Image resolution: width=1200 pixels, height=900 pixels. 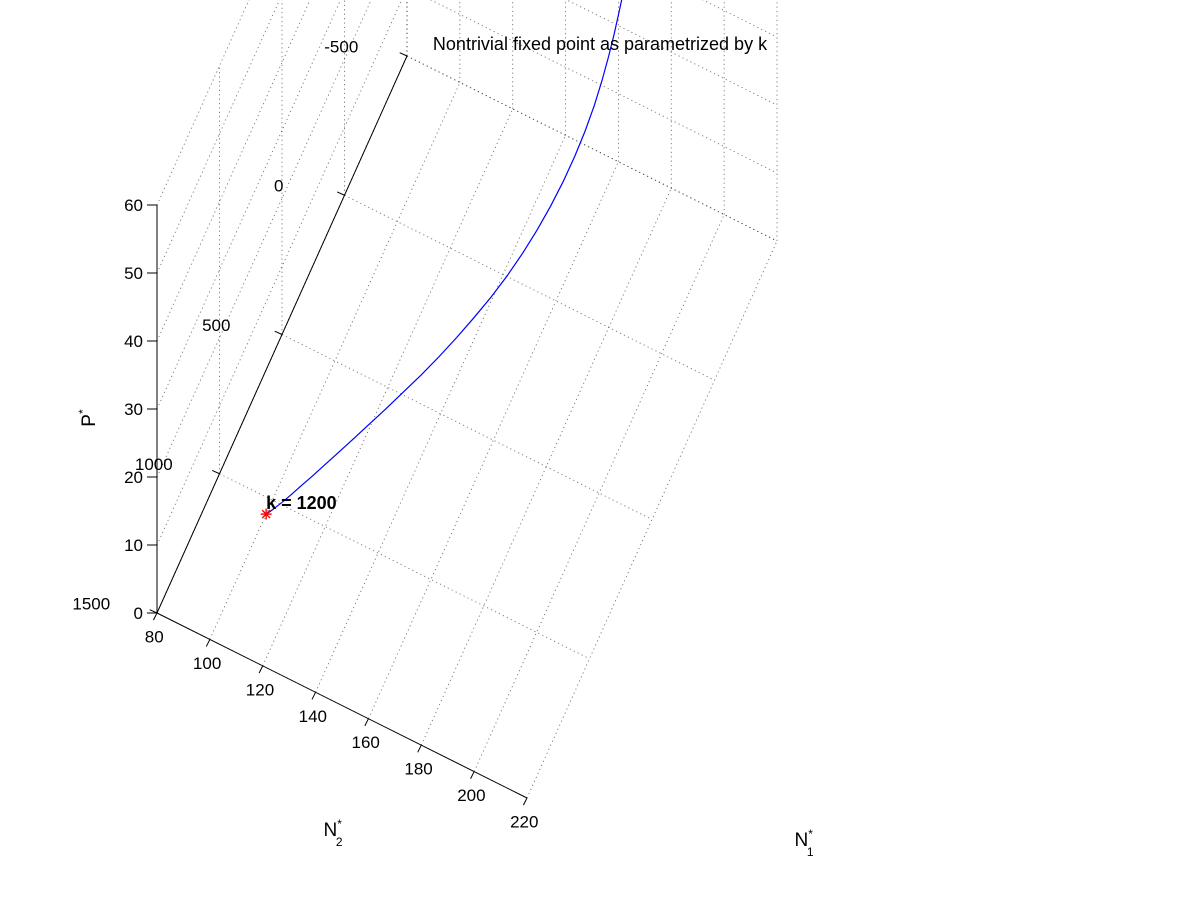 I want to click on y-tick-label-4: 1500, so click(x=91, y=603).